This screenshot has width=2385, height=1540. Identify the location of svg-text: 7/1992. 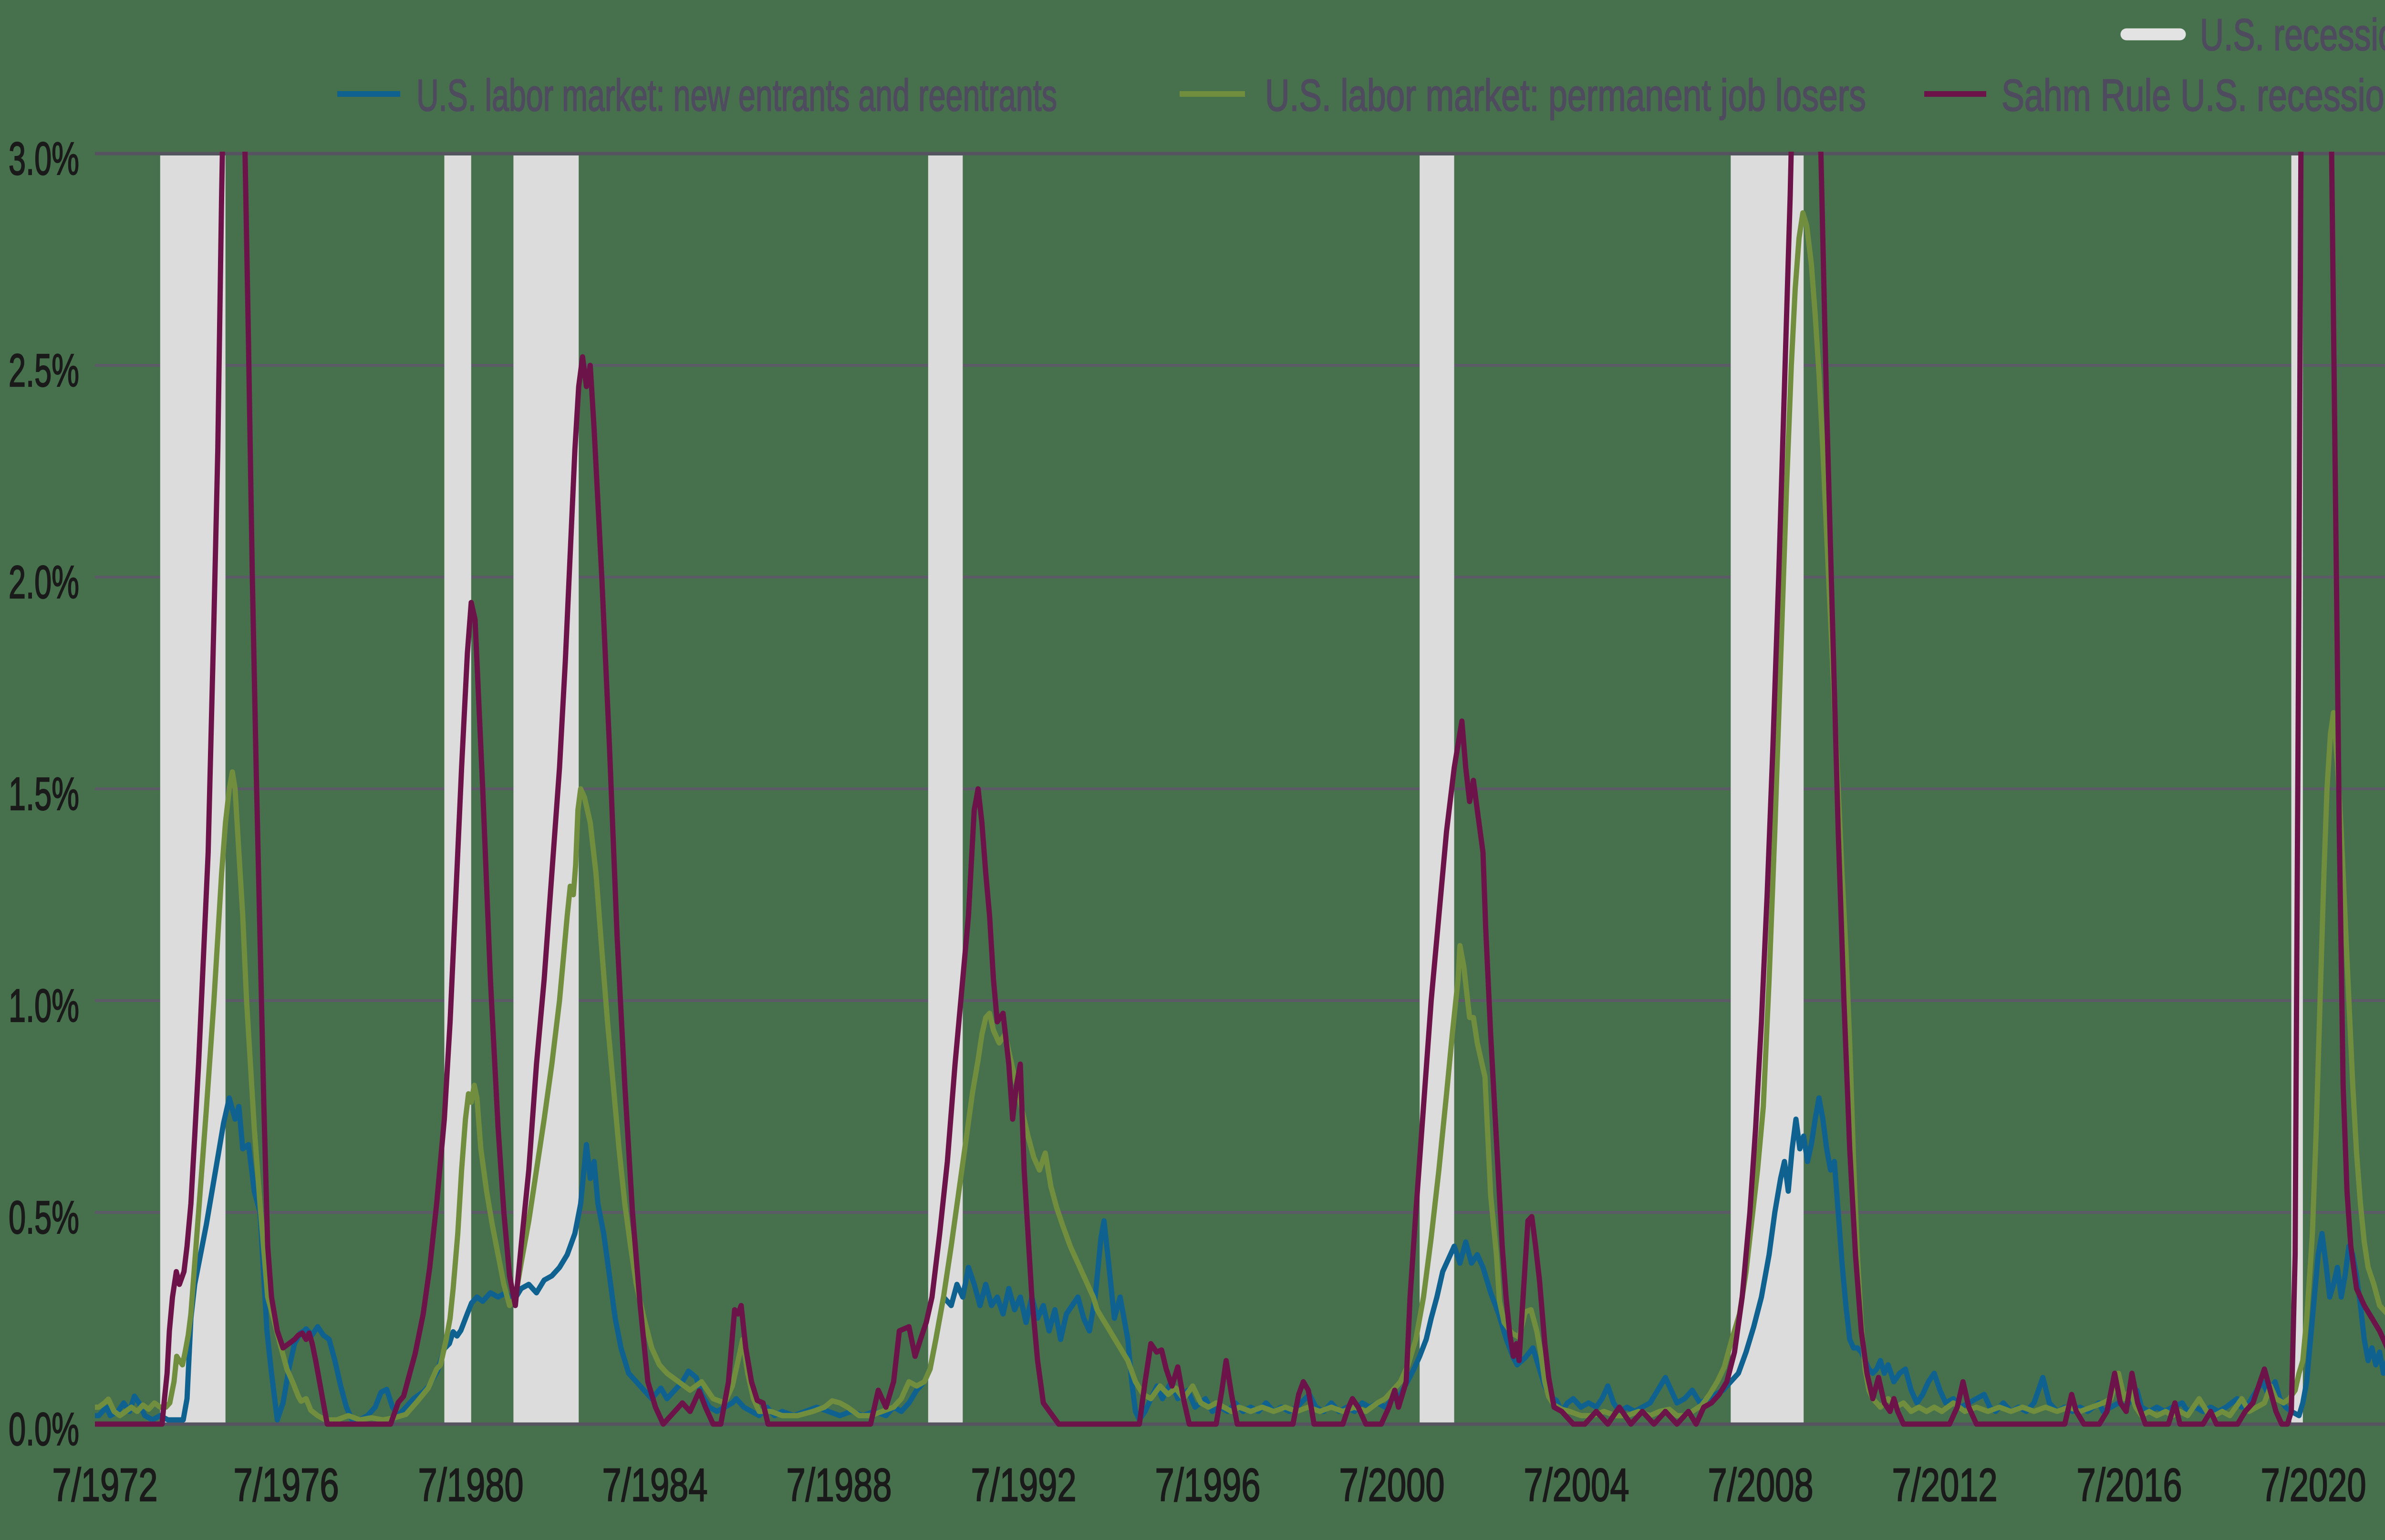
(1024, 1485).